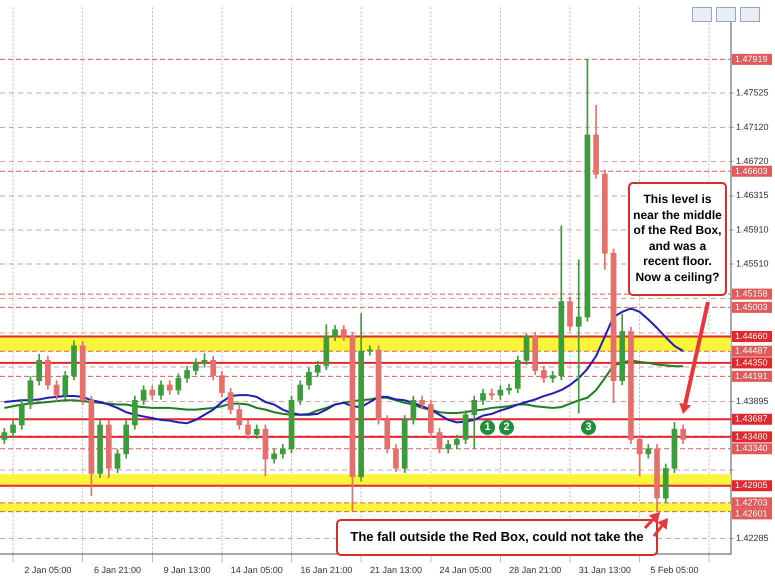 The height and width of the screenshot is (581, 775). What do you see at coordinates (752, 127) in the screenshot?
I see `y-tick-label: 1.47120` at bounding box center [752, 127].